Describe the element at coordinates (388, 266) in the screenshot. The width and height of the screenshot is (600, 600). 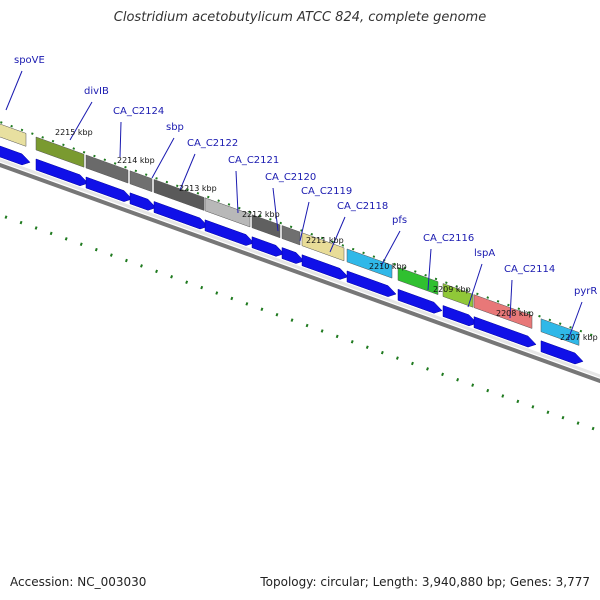
I see `kbp-label: 2210 kbp` at that location.